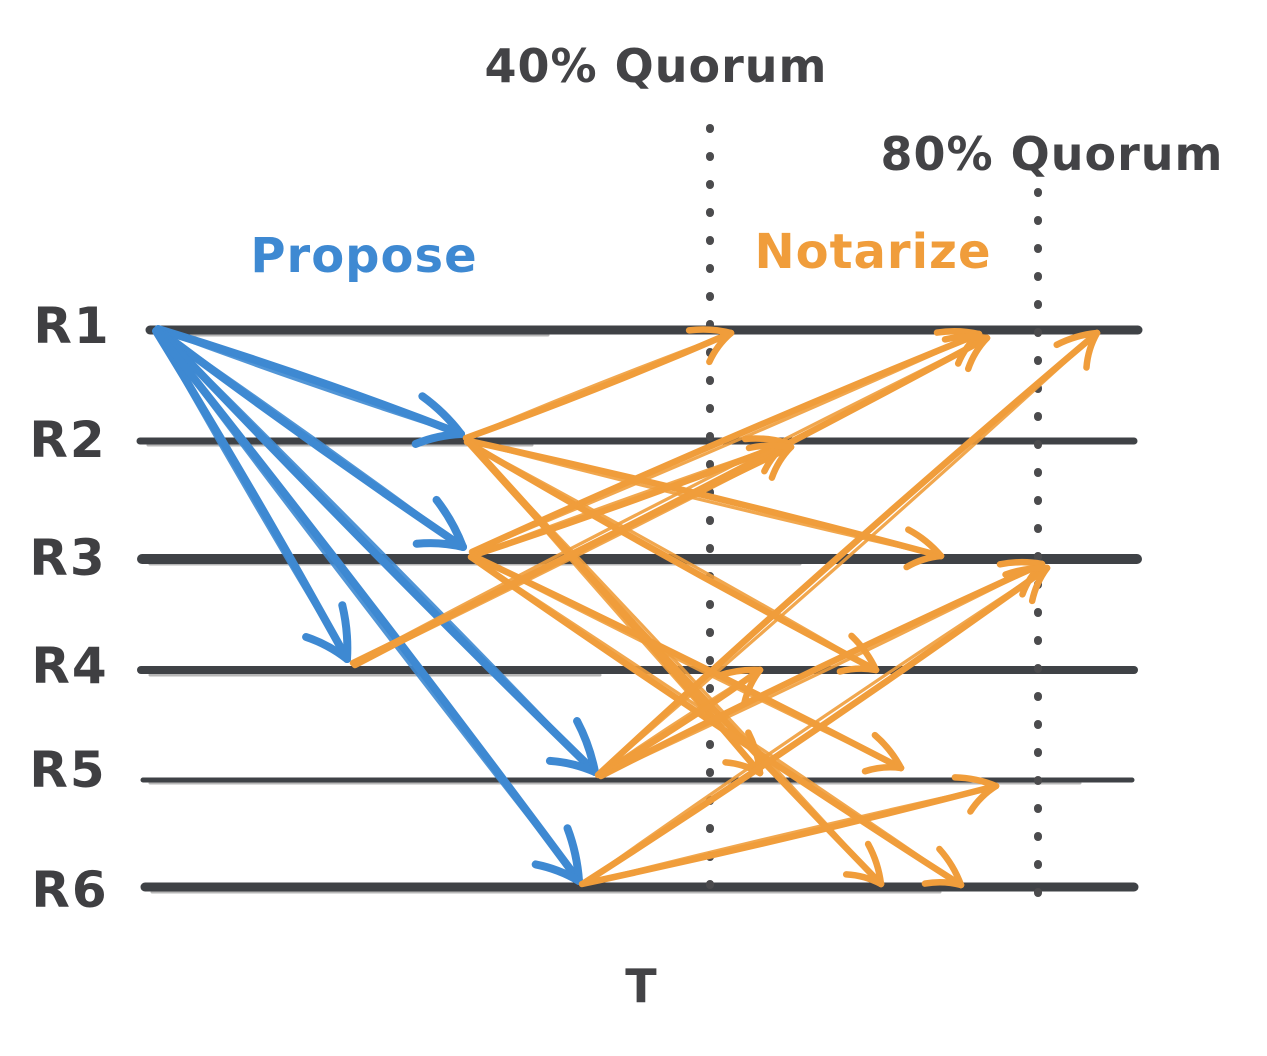 The height and width of the screenshot is (1056, 1267). Describe the element at coordinates (656, 66) in the screenshot. I see `quorum-40-label: 40% Quorum` at that location.